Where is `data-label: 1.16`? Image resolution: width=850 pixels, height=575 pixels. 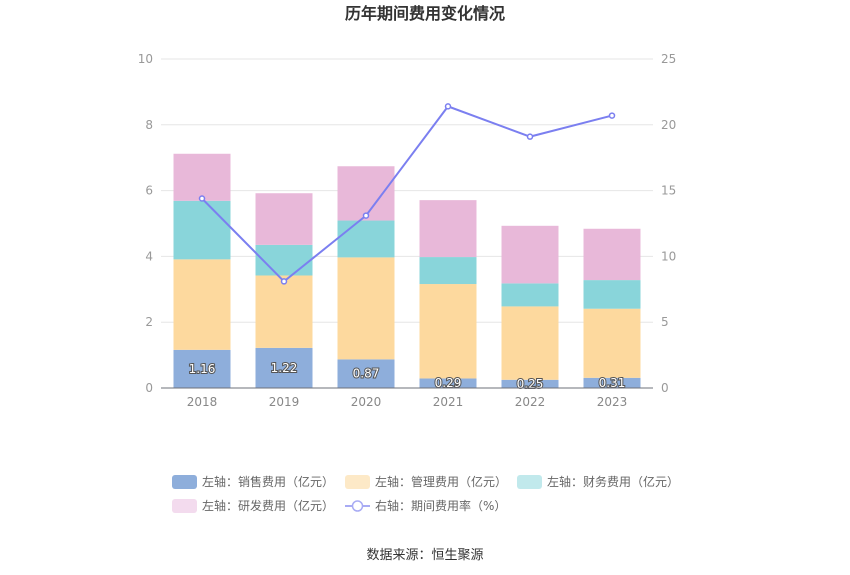
data-label: 1.16 is located at coordinates (202, 369).